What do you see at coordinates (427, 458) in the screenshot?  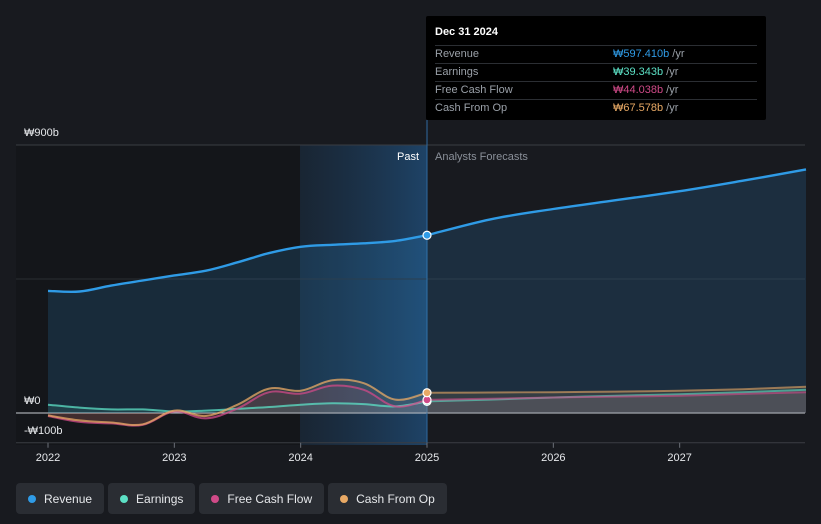 I see `x-tick-label: 2025` at bounding box center [427, 458].